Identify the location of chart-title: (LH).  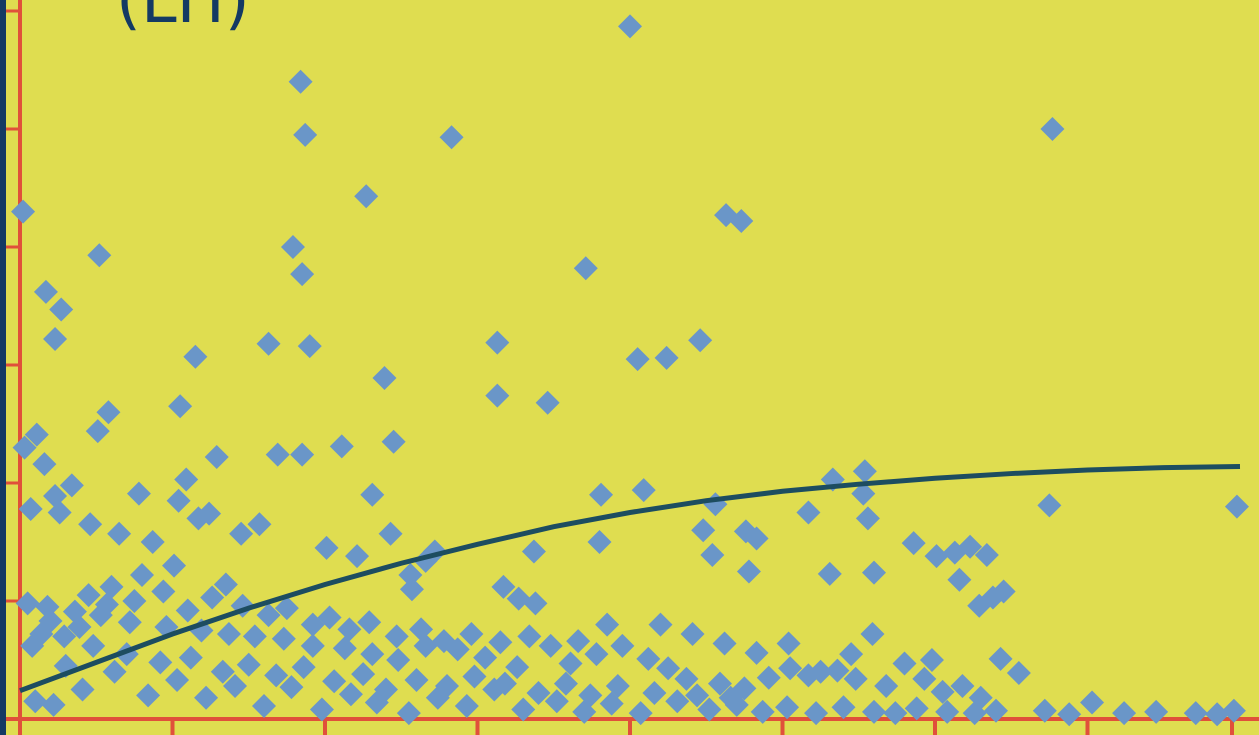
(183, 19).